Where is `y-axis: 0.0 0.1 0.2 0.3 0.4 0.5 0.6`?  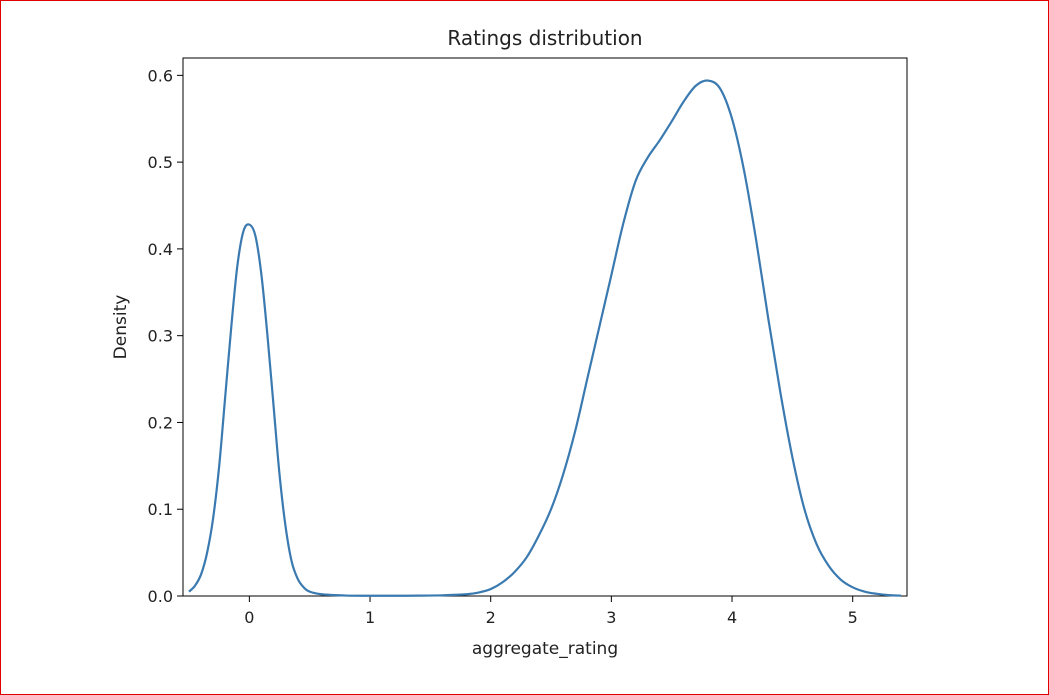
y-axis: 0.0 0.1 0.2 0.3 0.4 0.5 0.6 is located at coordinates (165, 336).